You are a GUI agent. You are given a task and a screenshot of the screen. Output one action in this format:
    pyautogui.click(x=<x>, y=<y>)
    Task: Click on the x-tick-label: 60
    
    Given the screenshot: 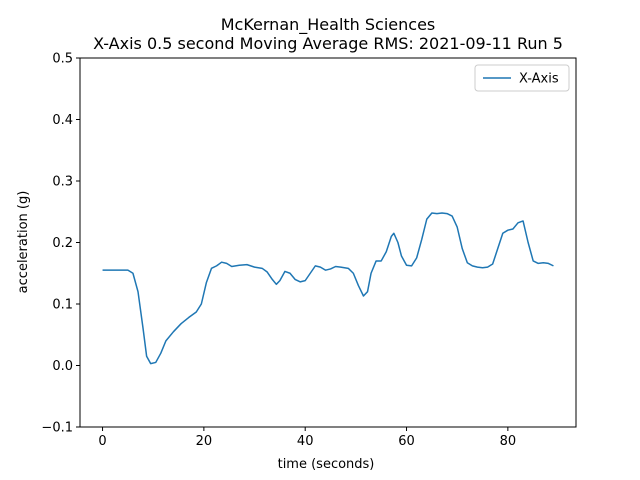 What is the action you would take?
    pyautogui.click(x=406, y=441)
    